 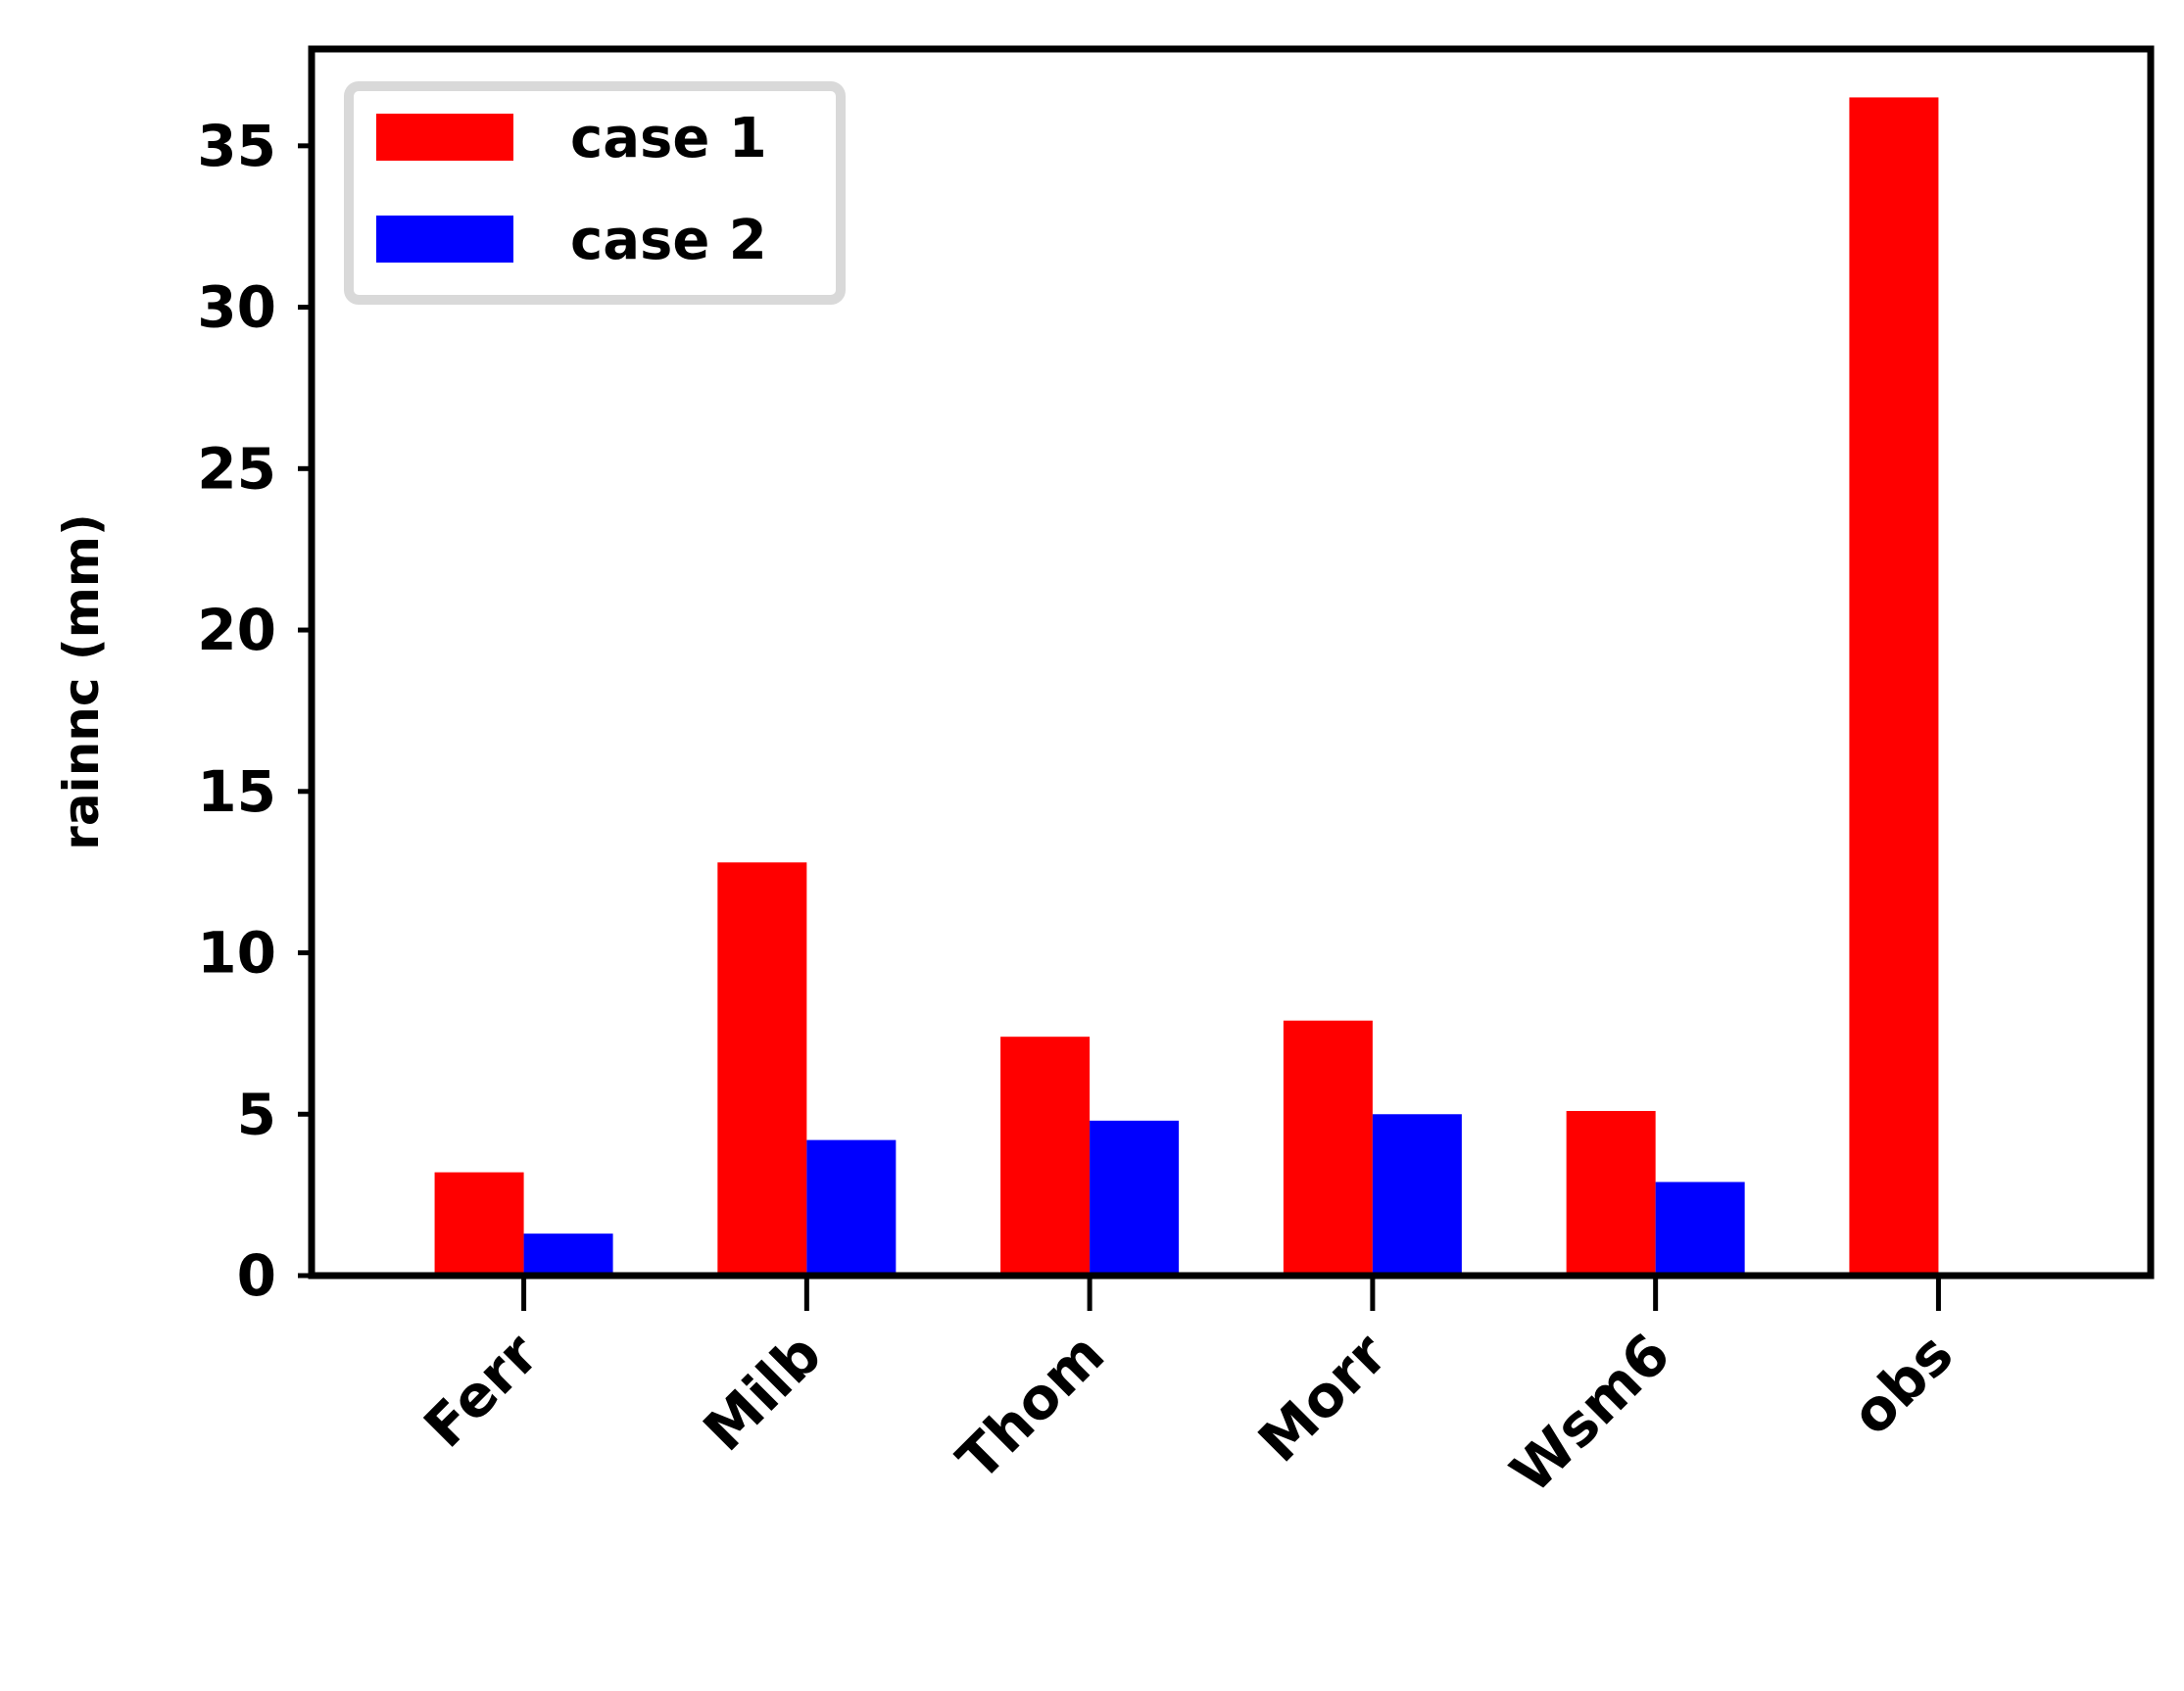 What do you see at coordinates (762, 1392) in the screenshot?
I see `x-tick-label-milb: Milb` at bounding box center [762, 1392].